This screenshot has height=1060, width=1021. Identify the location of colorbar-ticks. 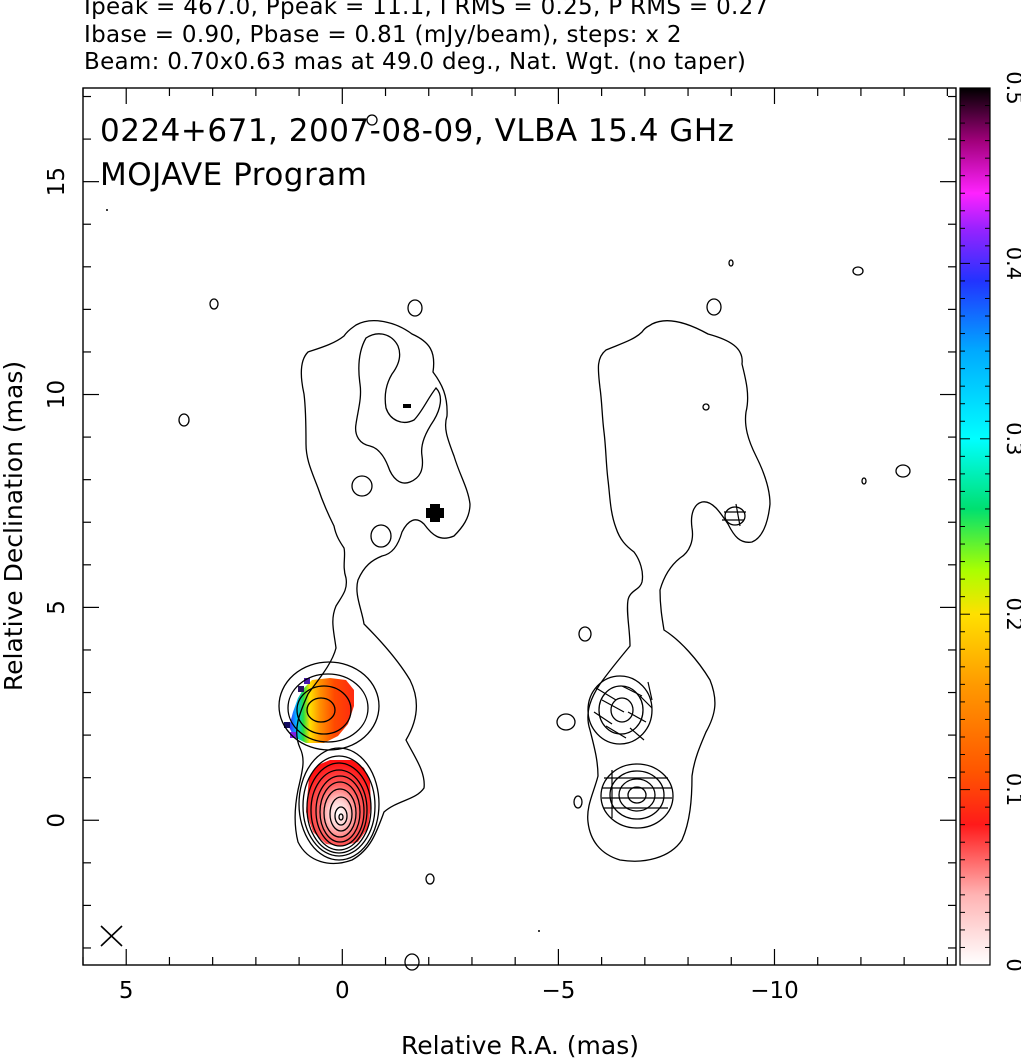
(975, 526).